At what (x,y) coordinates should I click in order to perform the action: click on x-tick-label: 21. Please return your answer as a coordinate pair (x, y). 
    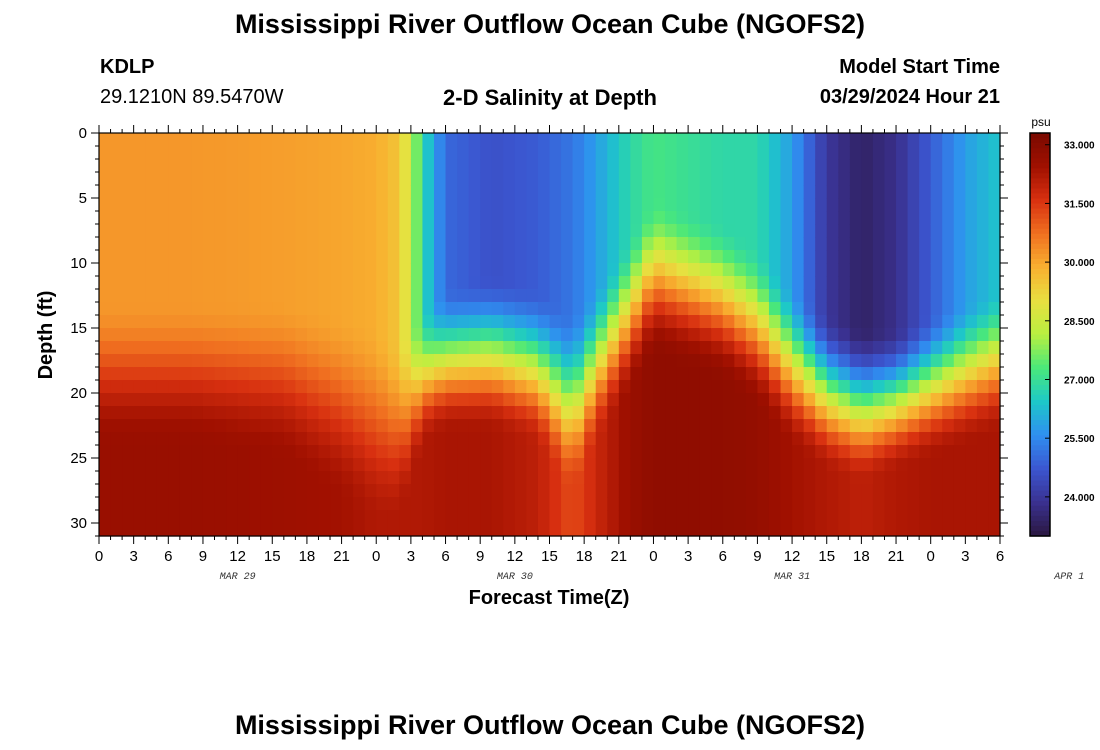
    Looking at the image, I should click on (341, 556).